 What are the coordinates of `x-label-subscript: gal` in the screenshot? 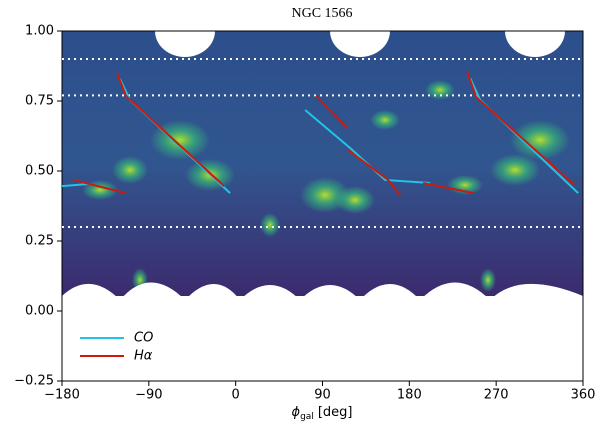 It's located at (307, 417).